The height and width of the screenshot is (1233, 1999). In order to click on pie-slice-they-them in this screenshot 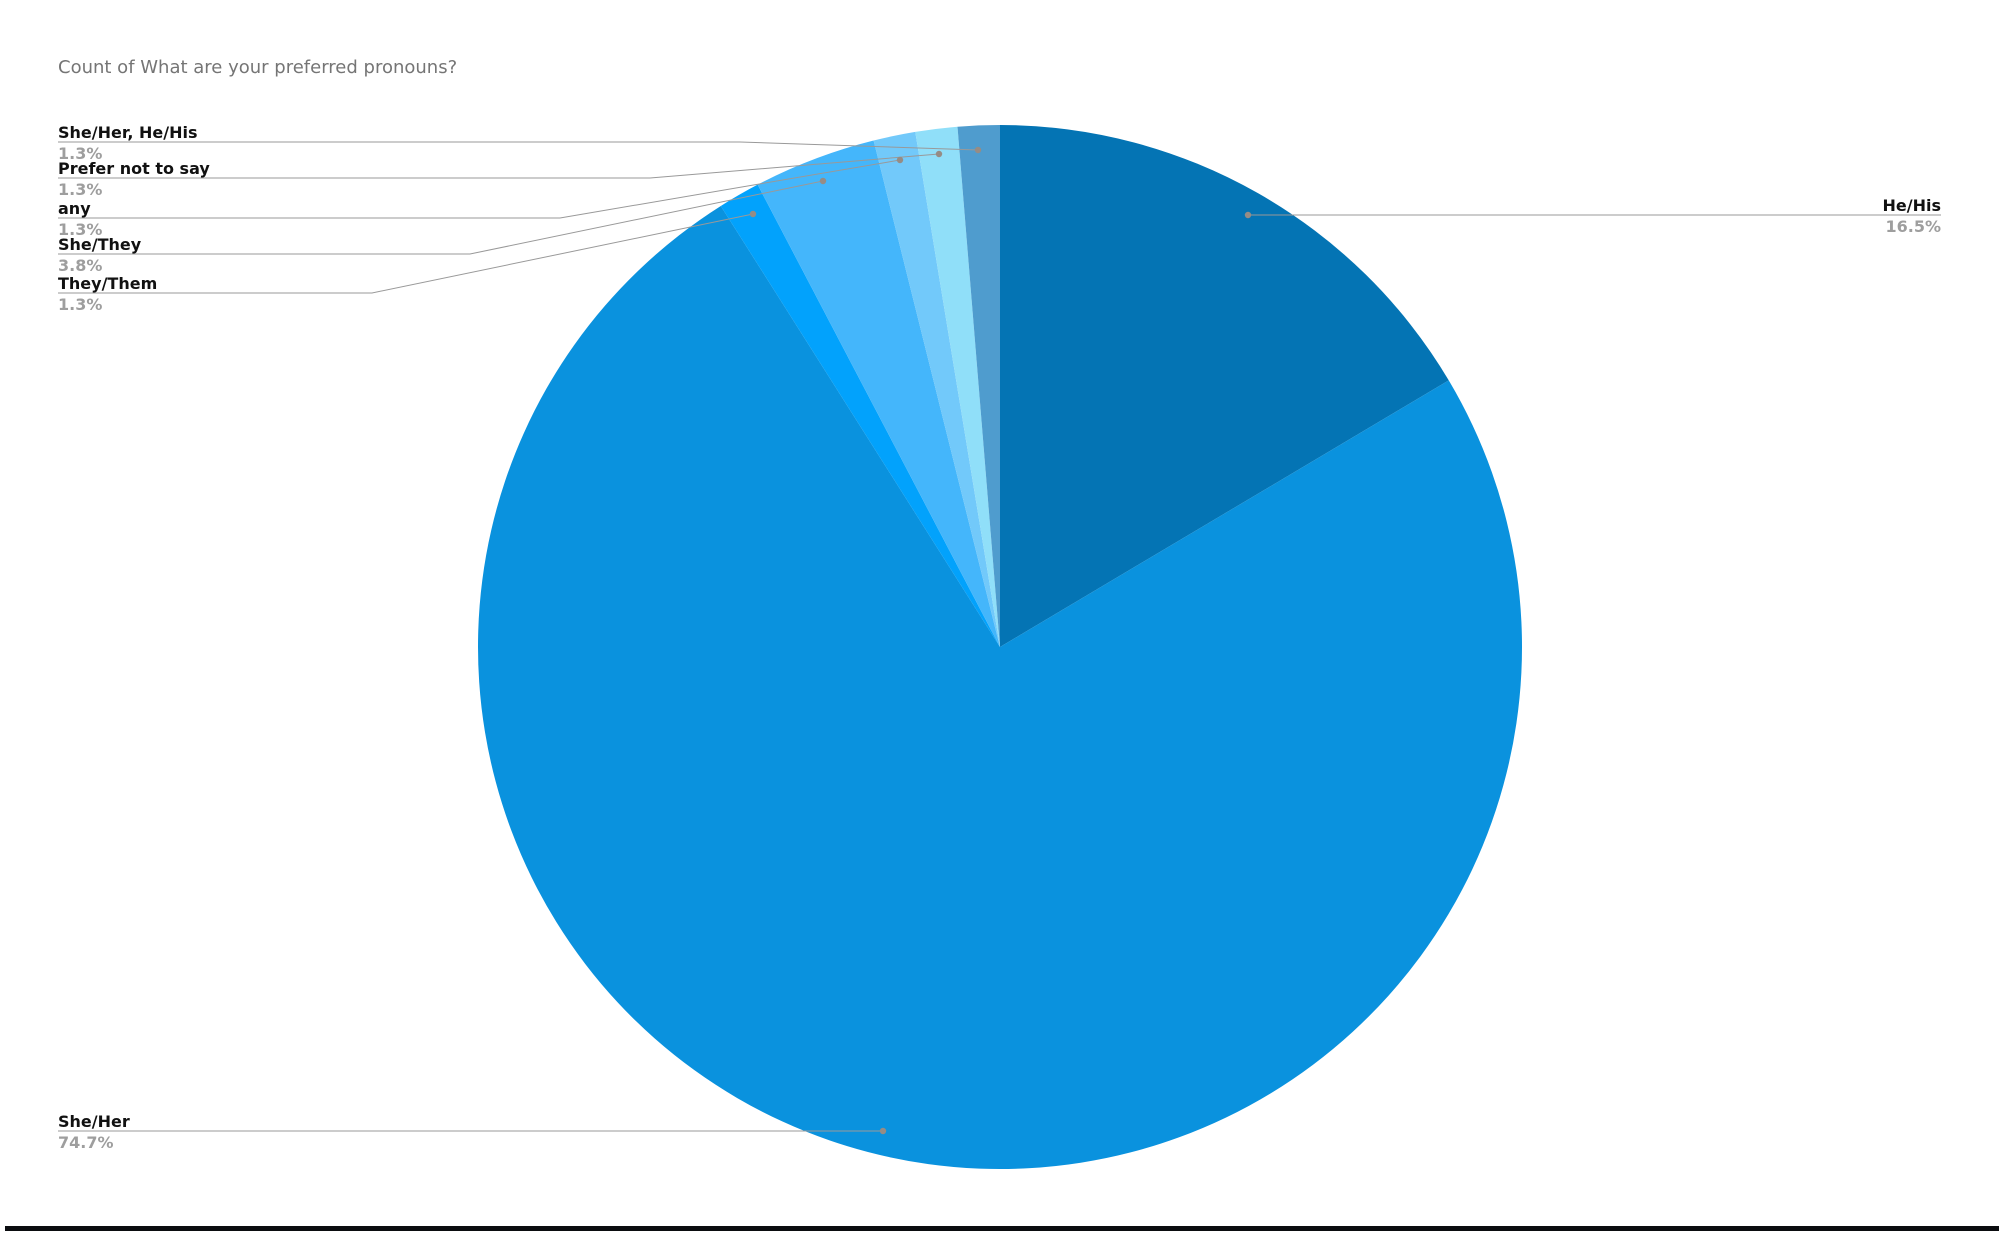, I will do `click(860, 416)`.